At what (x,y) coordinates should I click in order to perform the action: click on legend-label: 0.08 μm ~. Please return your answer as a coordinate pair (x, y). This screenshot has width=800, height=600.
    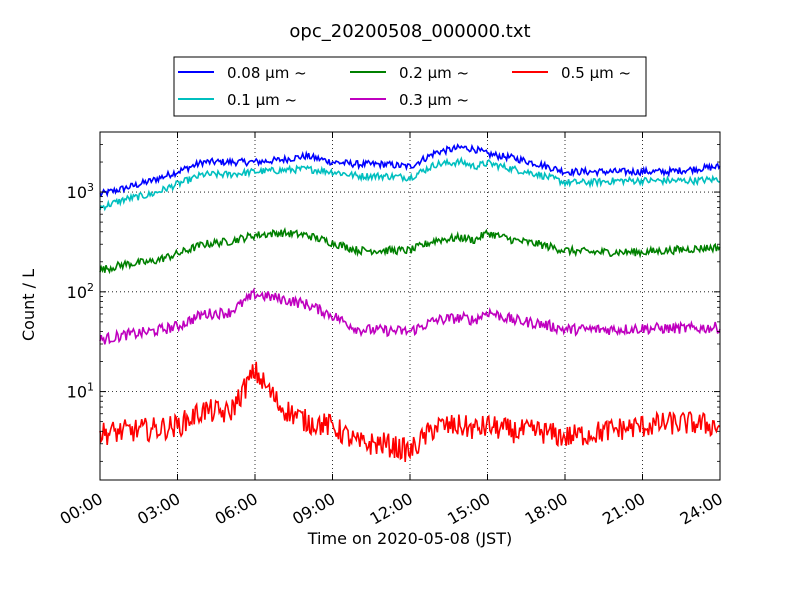
    Looking at the image, I should click on (267, 73).